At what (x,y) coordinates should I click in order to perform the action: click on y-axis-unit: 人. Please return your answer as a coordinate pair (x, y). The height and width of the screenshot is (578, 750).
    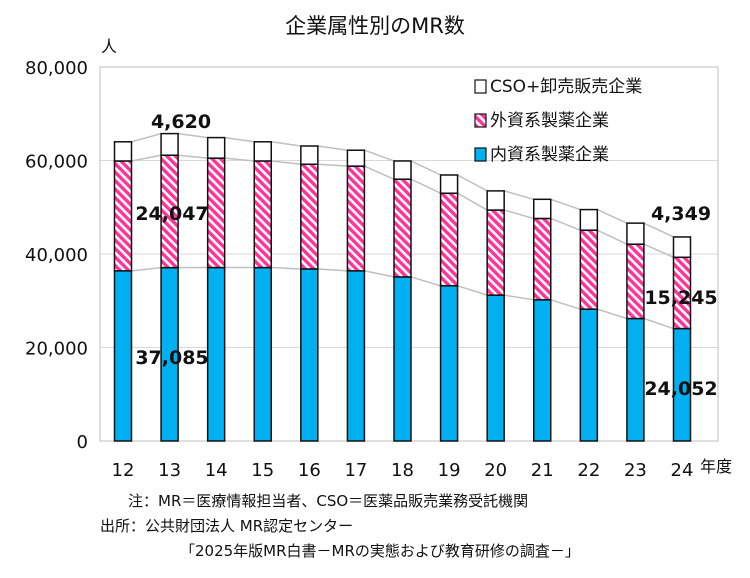
    Looking at the image, I should click on (109, 46).